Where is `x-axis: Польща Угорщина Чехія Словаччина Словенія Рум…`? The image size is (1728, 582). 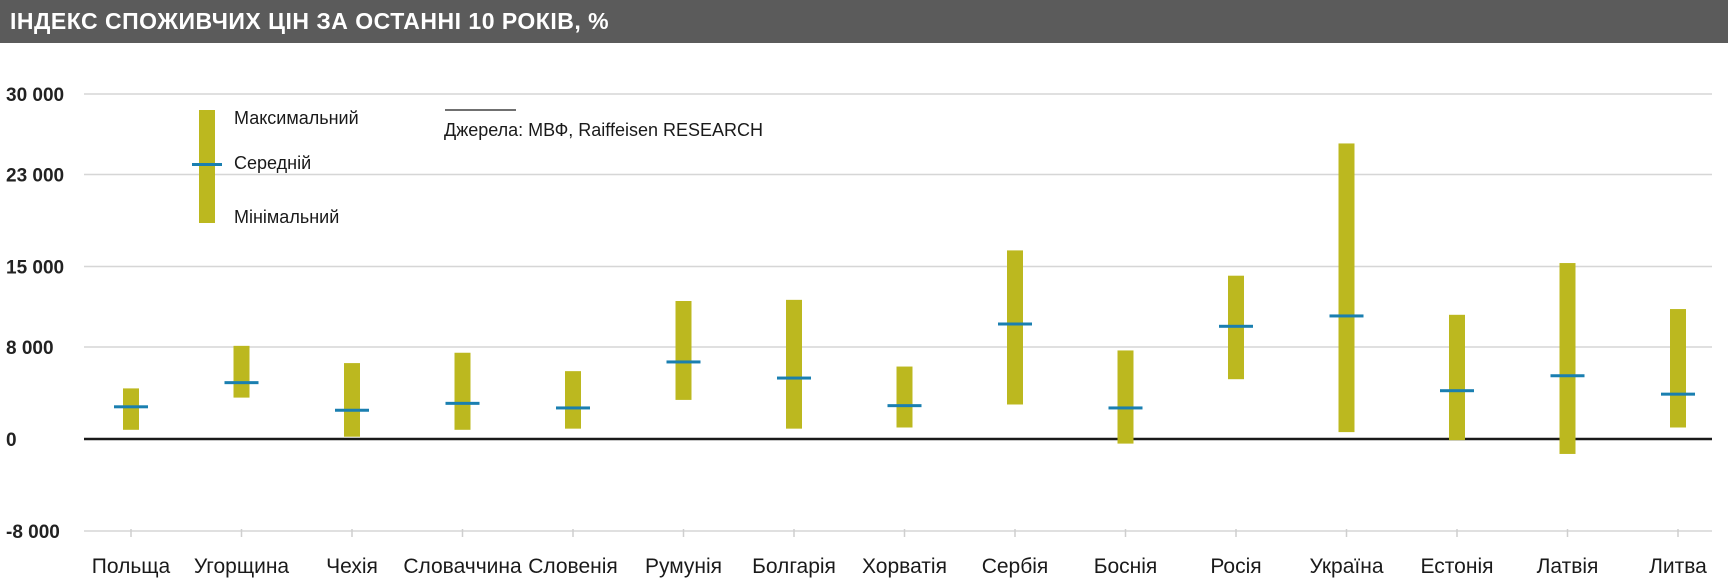
x-axis: Польща Угорщина Чехія Словаччина Словенія Рум… is located at coordinates (899, 553).